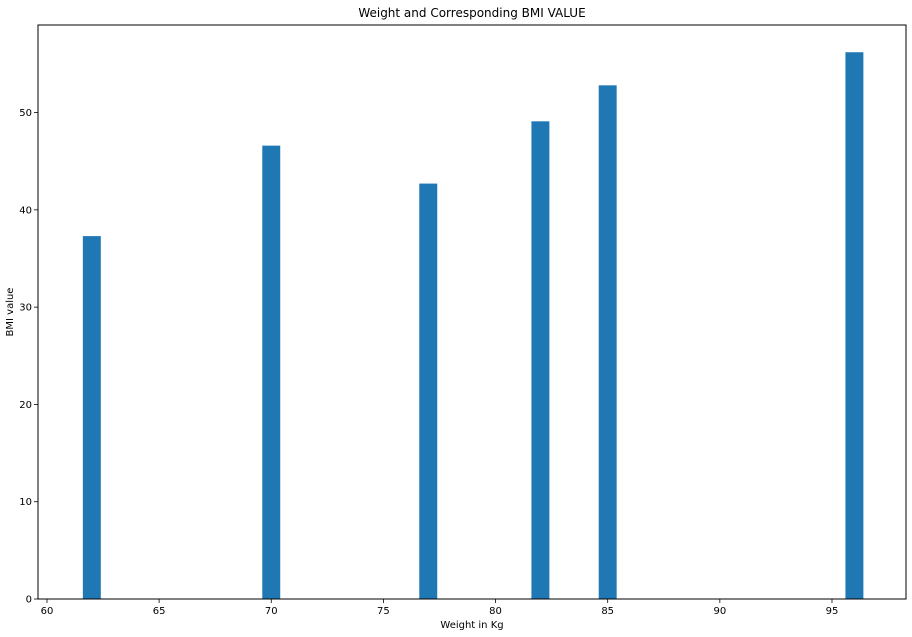 The width and height of the screenshot is (912, 637). Describe the element at coordinates (25, 405) in the screenshot. I see `y-tick-label: 20` at that location.